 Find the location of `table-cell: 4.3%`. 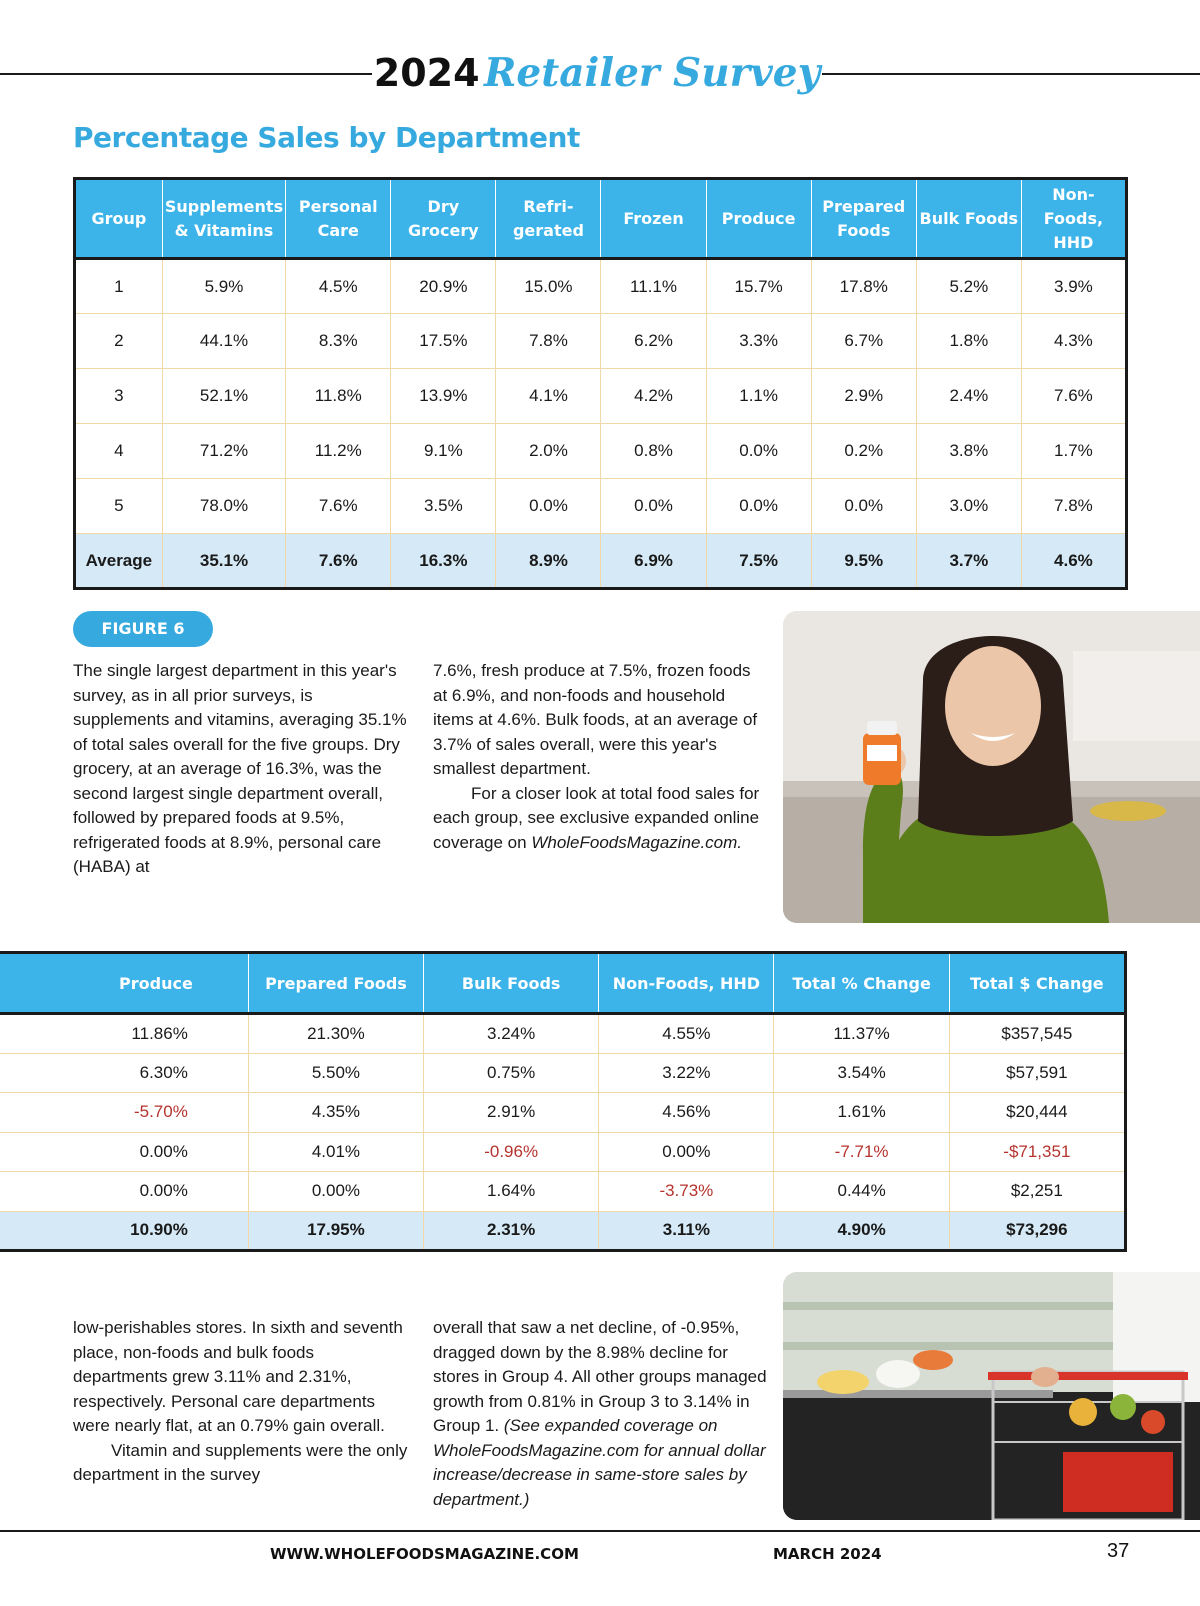

table-cell: 4.3% is located at coordinates (1074, 341).